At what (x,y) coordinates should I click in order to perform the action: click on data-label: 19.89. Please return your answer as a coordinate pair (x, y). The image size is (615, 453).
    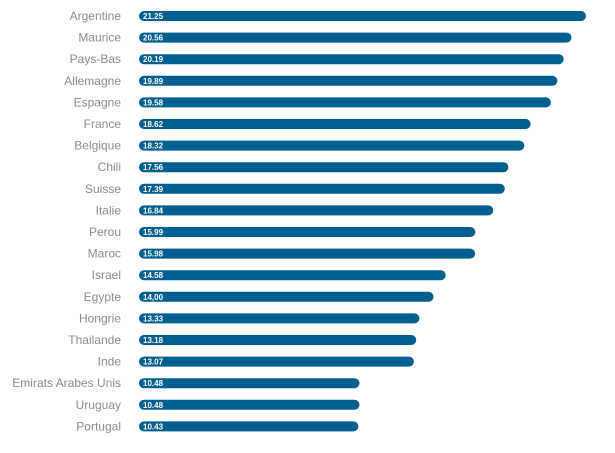
    Looking at the image, I should click on (153, 81).